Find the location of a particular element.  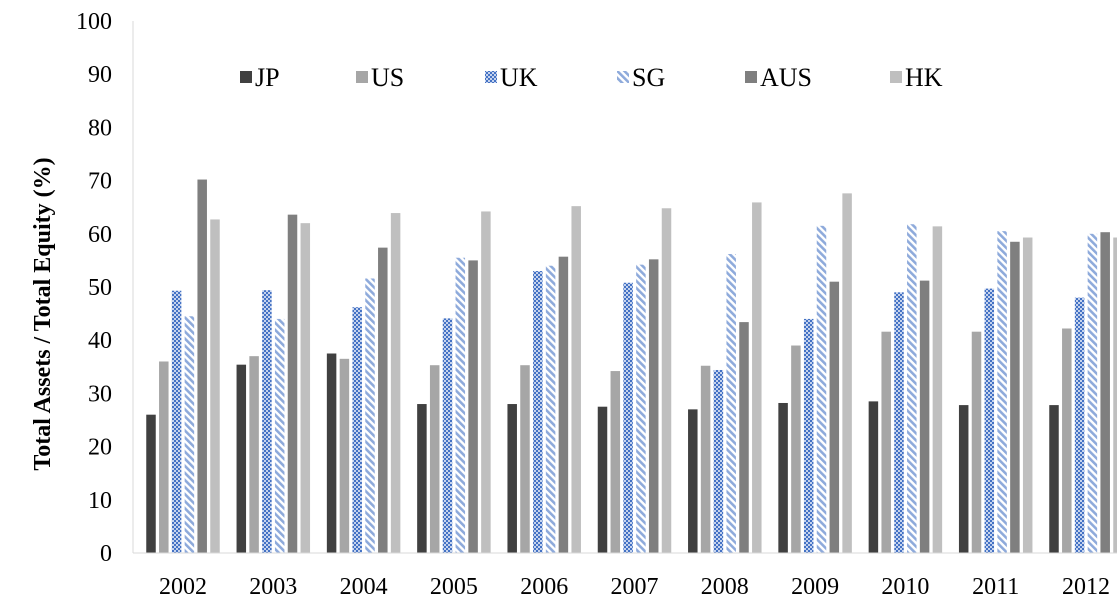

bar-us-2008 is located at coordinates (705, 459).